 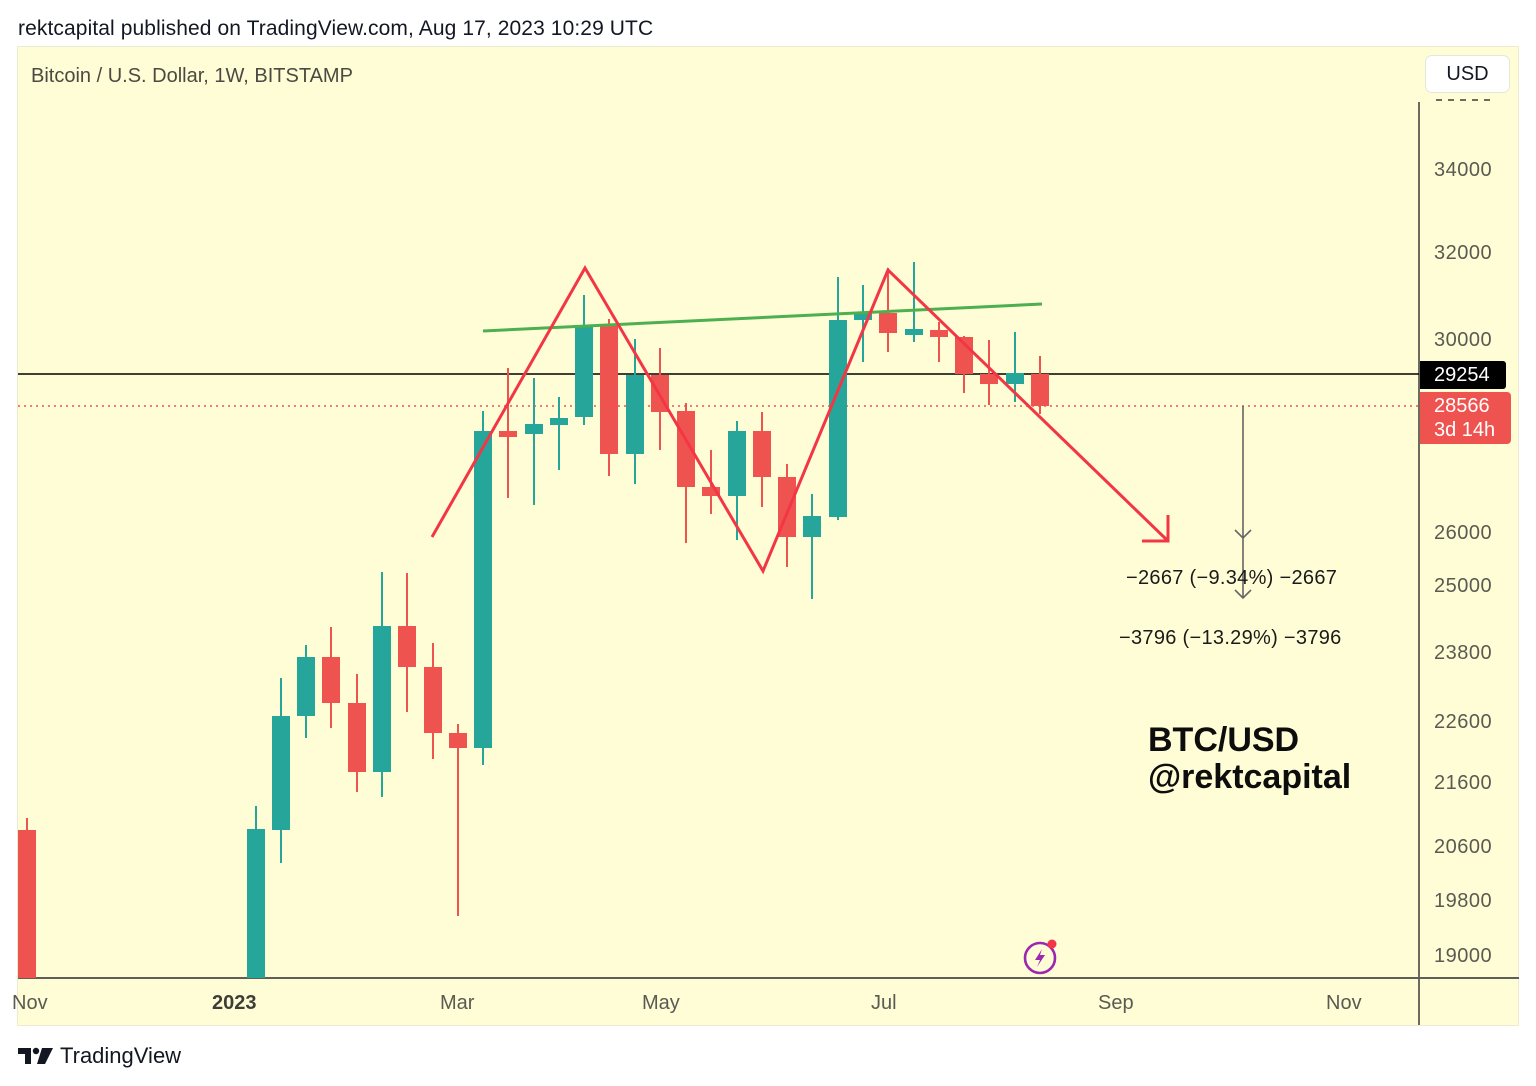 What do you see at coordinates (1463, 847) in the screenshot?
I see `price-tick-label: 20600` at bounding box center [1463, 847].